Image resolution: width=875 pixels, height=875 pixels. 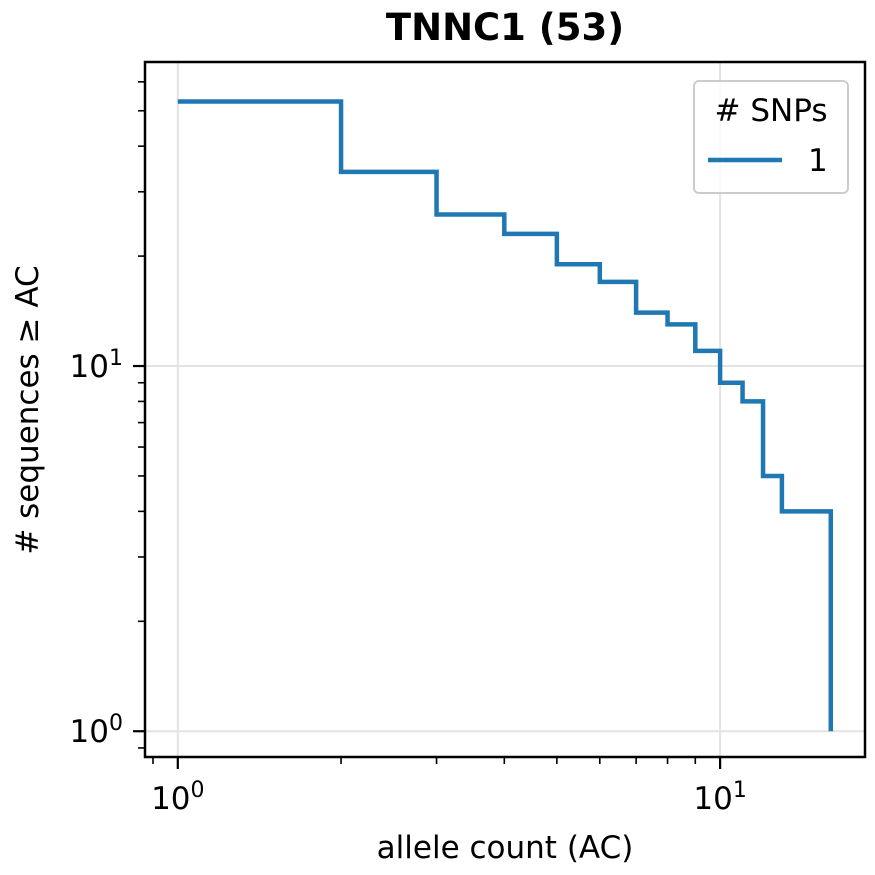 I want to click on y-tick-label: 100, so click(x=96, y=730).